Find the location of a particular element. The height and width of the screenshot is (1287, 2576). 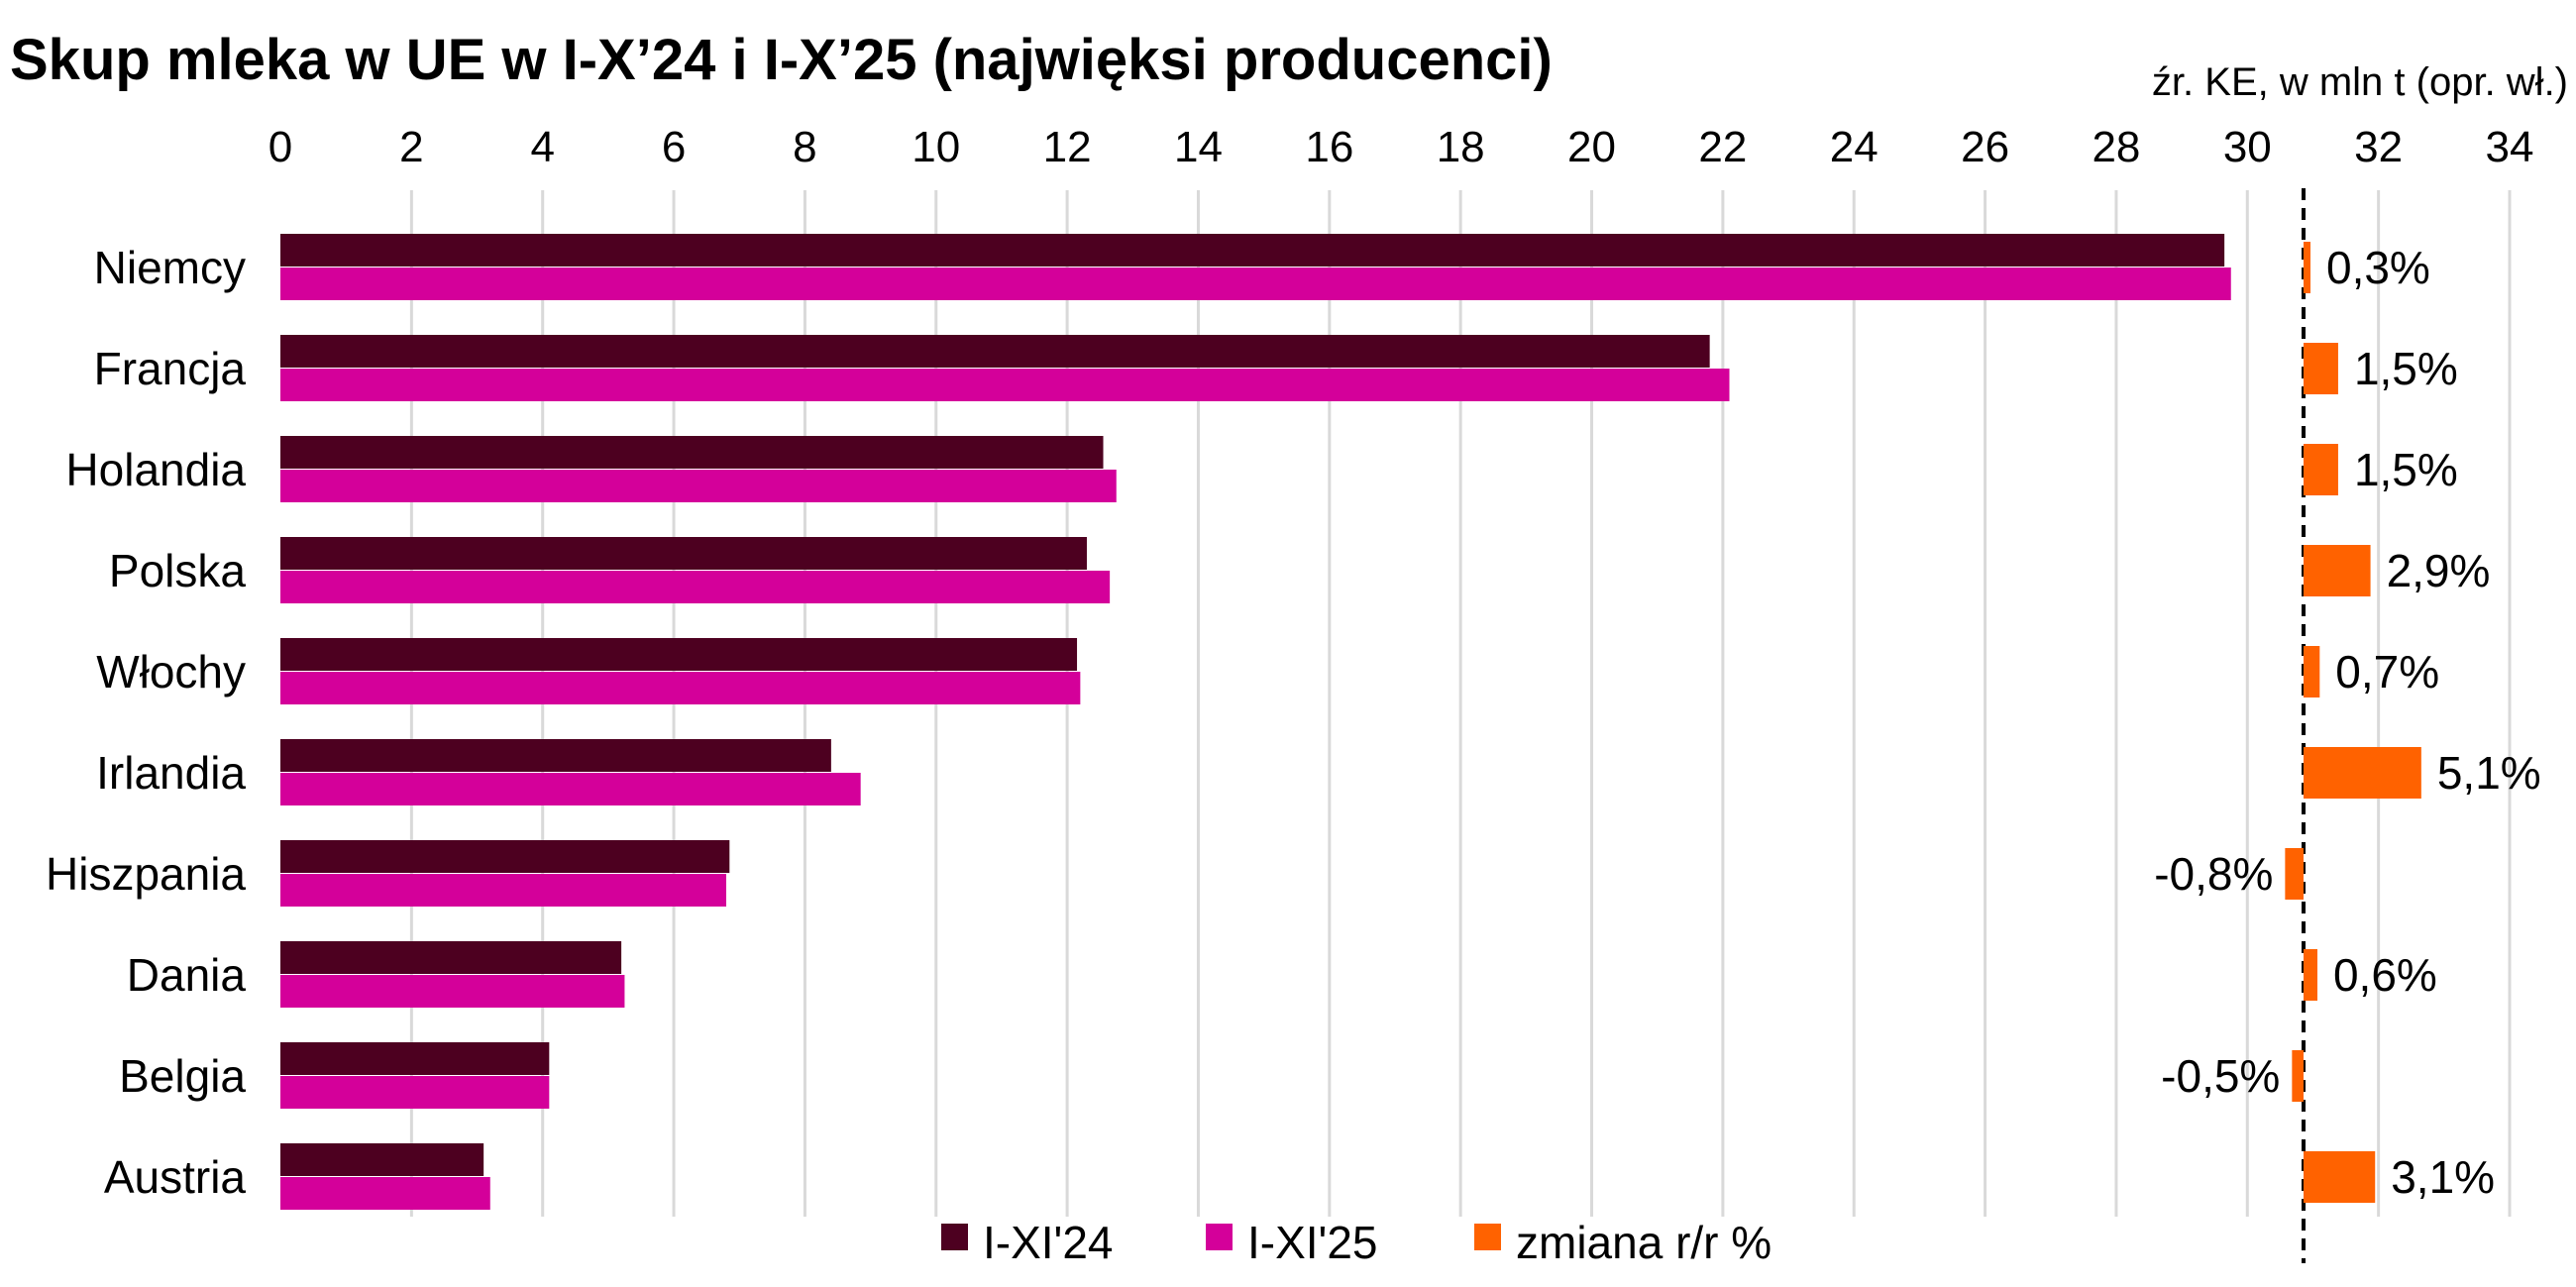

x-tick-label: 12 is located at coordinates (1068, 147).